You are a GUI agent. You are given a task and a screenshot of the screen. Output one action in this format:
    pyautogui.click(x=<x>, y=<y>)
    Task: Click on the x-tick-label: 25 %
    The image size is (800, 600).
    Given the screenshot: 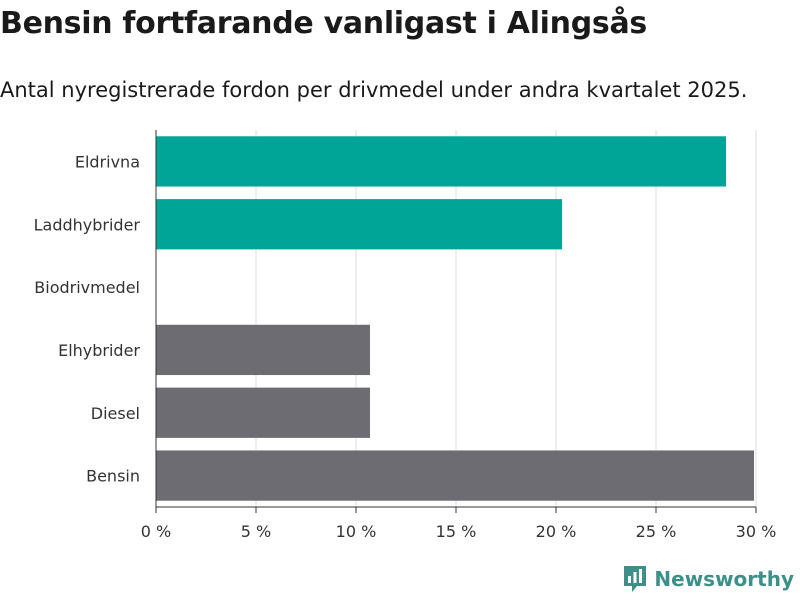 What is the action you would take?
    pyautogui.click(x=656, y=531)
    